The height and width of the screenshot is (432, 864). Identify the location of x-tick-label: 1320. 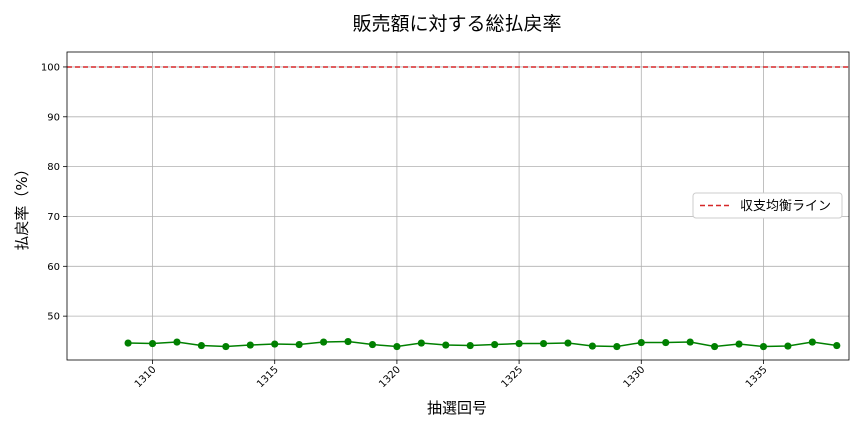
(390, 377).